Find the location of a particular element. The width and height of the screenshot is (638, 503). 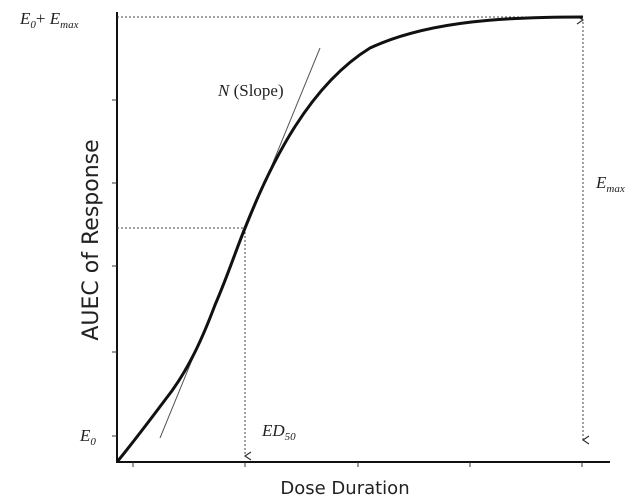

e0-label: E0 is located at coordinates (87, 437).